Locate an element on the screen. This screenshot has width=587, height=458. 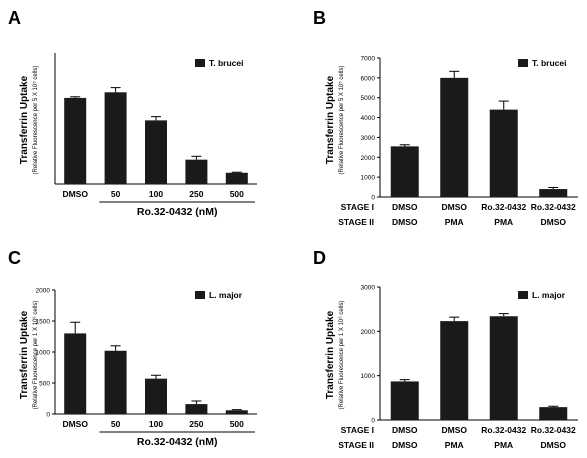
y-tick-label: 6000 is located at coordinates (368, 78).